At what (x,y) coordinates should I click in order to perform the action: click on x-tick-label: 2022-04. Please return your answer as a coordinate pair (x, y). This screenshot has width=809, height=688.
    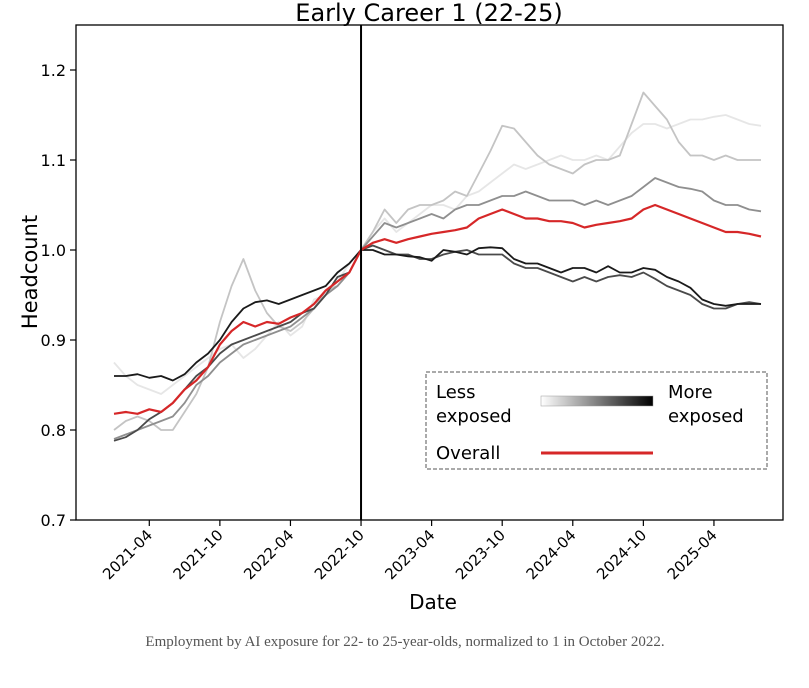
    Looking at the image, I should click on (268, 554).